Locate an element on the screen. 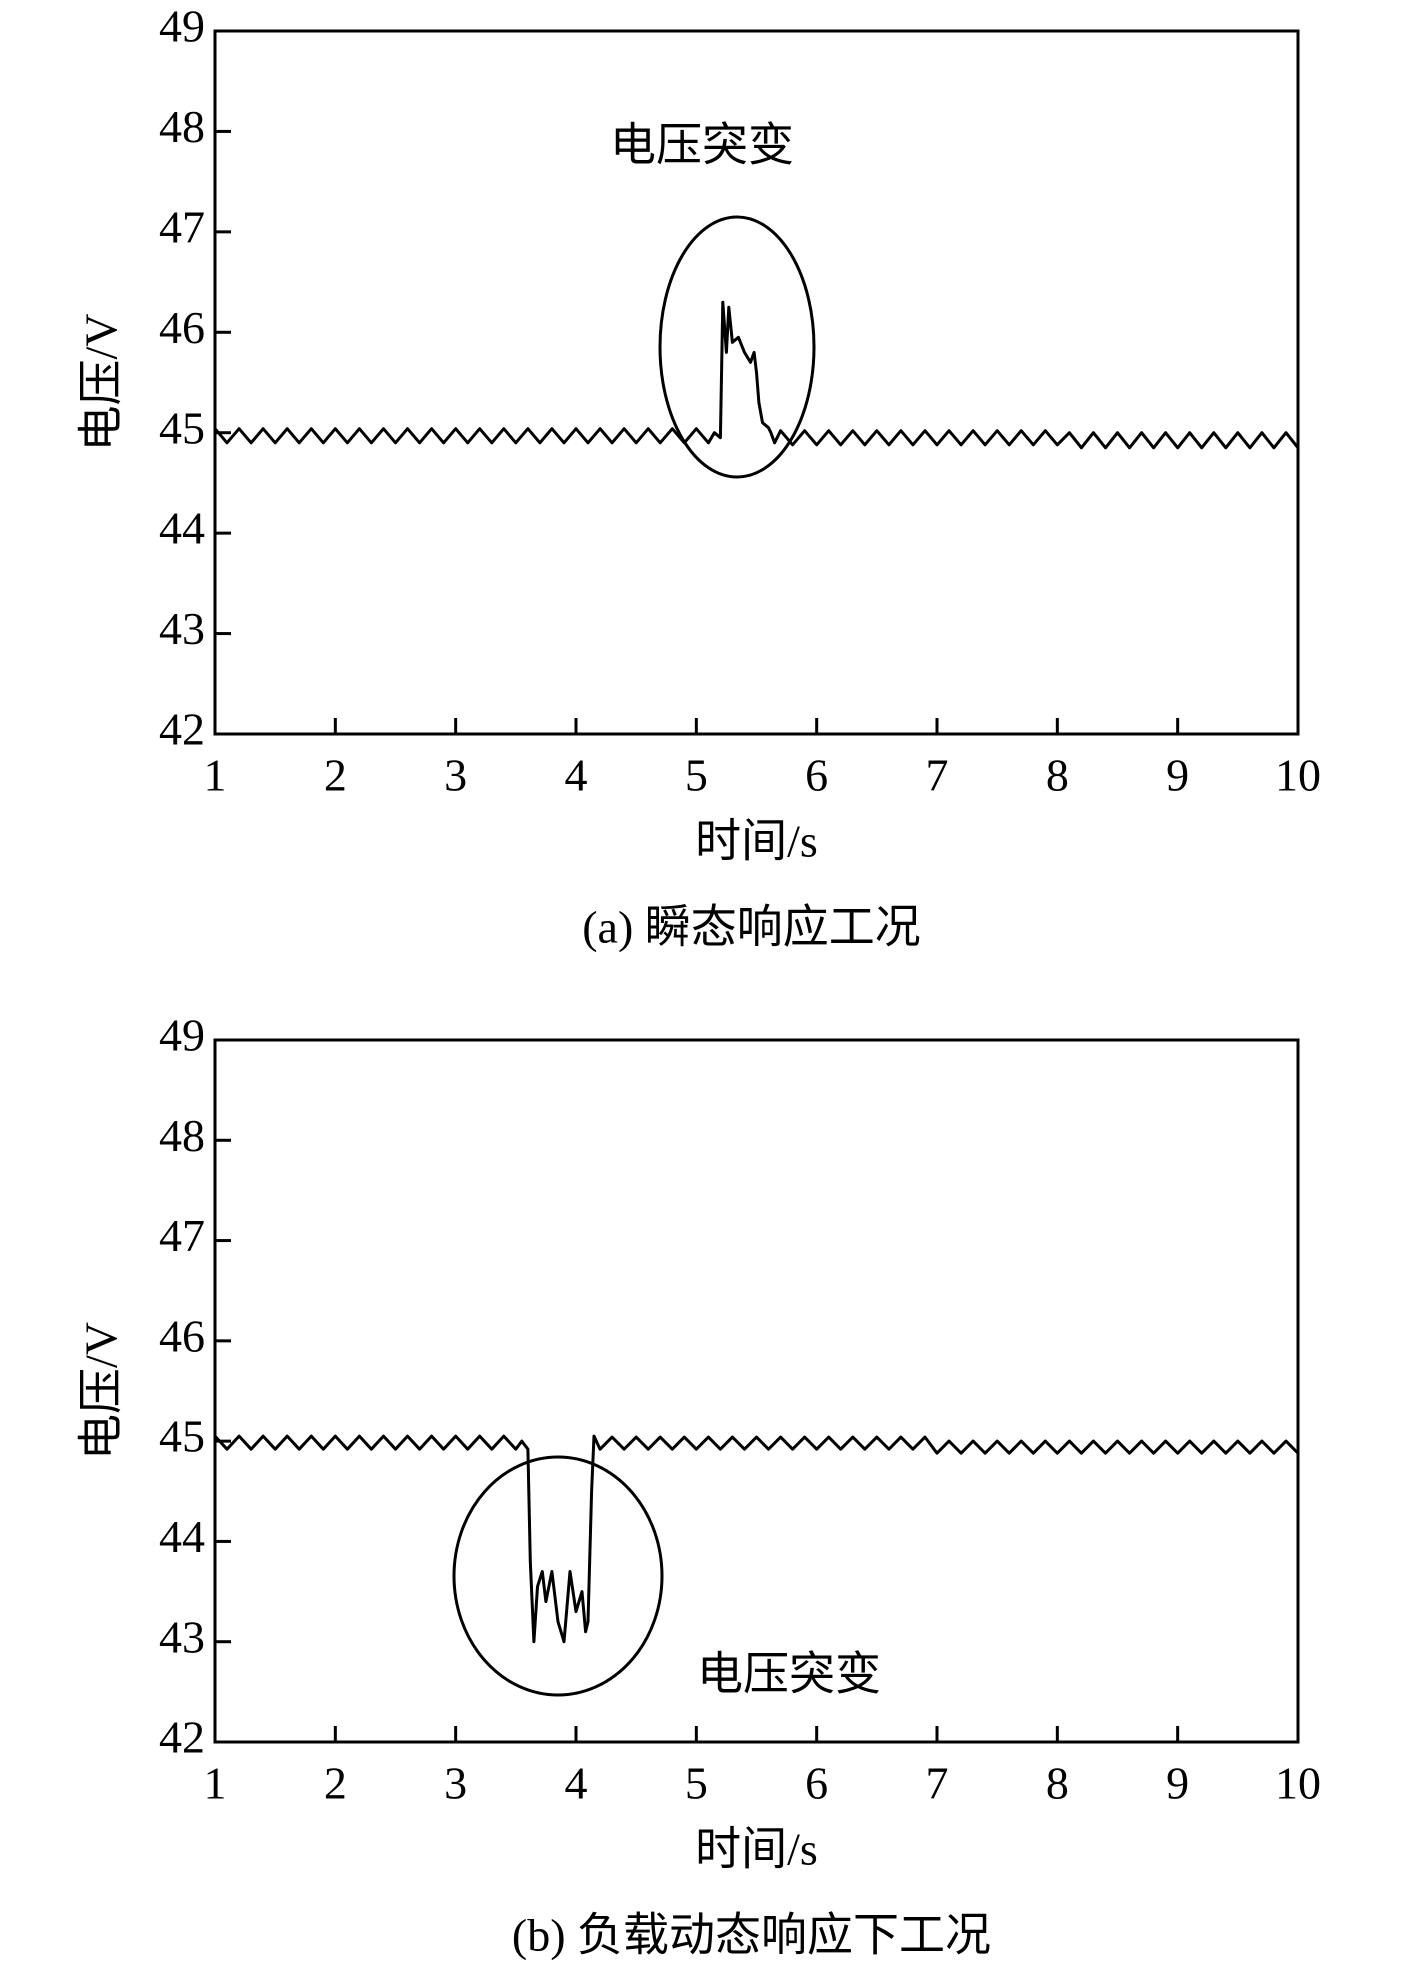 This screenshot has height=1969, width=1417. caption: (a) 瞬态响应工况 is located at coordinates (751, 927).